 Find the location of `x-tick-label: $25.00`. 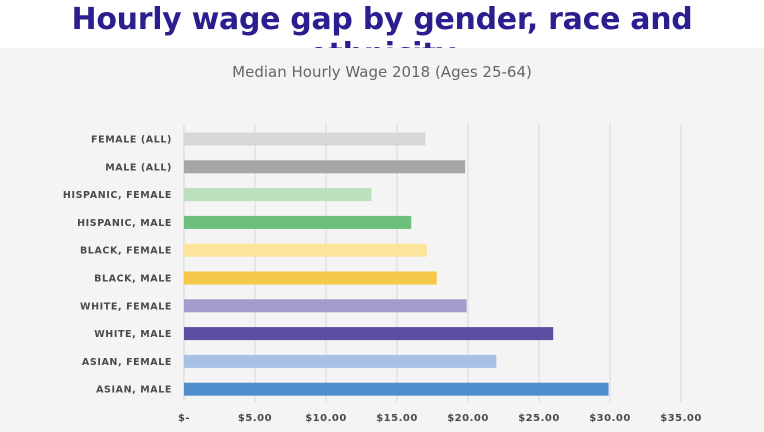

x-tick-label: $25.00 is located at coordinates (539, 418).